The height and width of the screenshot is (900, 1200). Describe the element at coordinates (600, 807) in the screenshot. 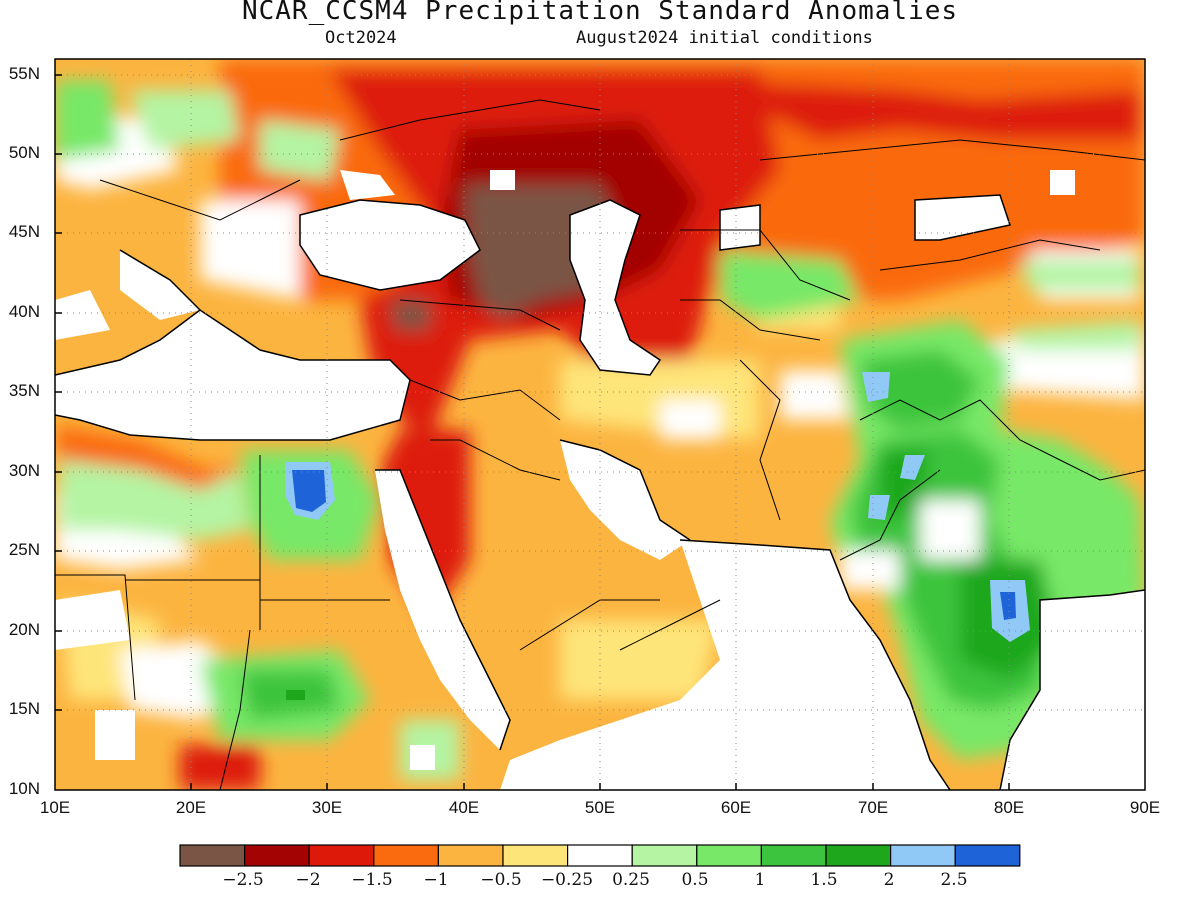

I see `lon-label: 50E` at that location.